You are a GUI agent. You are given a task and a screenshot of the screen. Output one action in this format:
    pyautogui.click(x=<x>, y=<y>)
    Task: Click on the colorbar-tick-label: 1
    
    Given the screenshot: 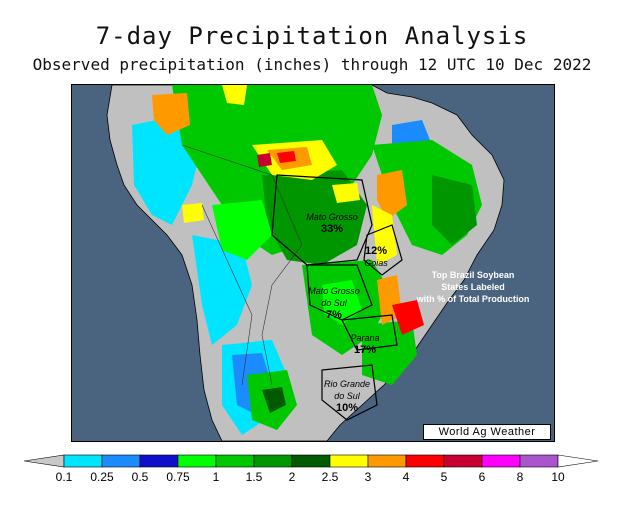 What is the action you would take?
    pyautogui.click(x=216, y=477)
    